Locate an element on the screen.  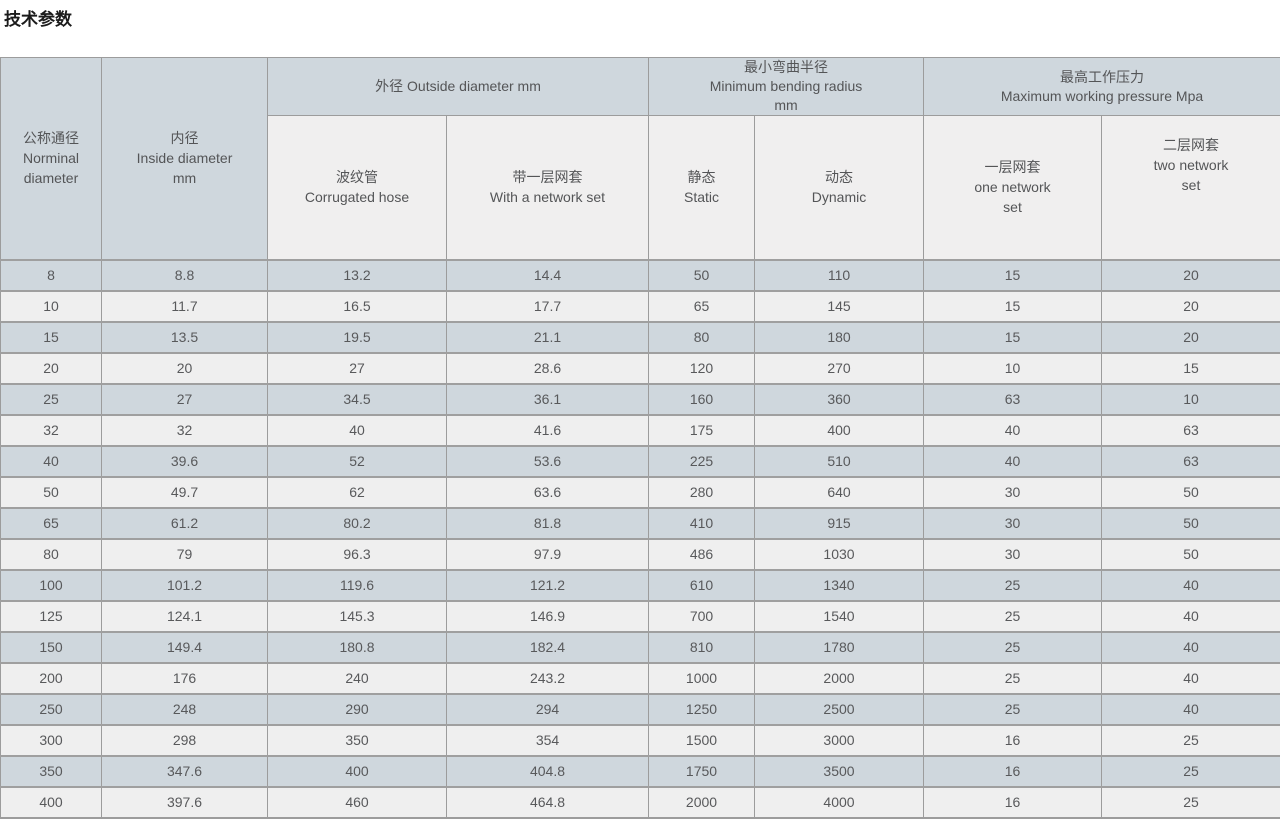
table-cell: 97.9 is located at coordinates (548, 554).